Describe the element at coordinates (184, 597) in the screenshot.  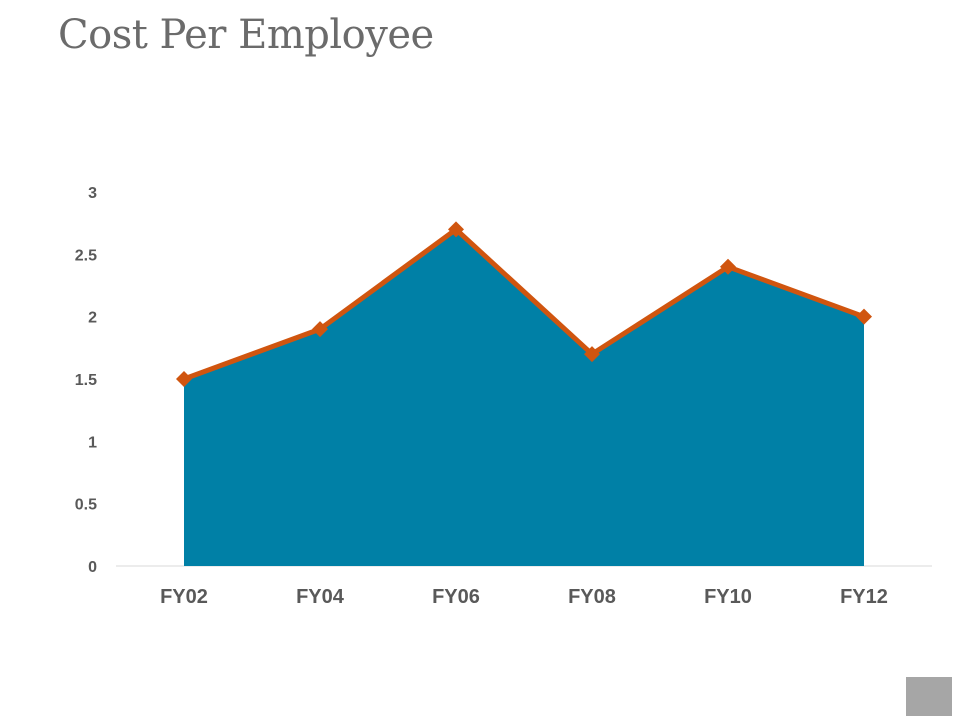
I see `x-tick-label: FY02` at that location.